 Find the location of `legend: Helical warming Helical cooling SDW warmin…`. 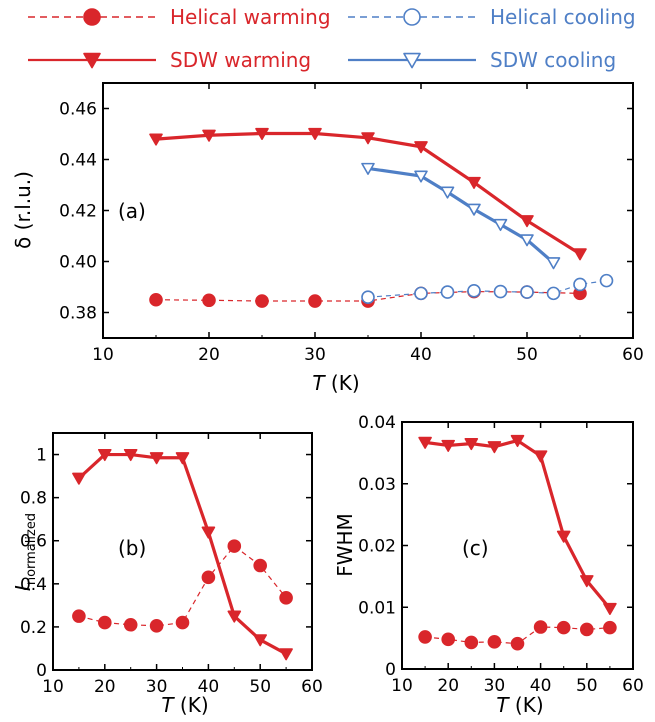

legend: Helical warming Helical cooling SDW warmin… is located at coordinates (332, 38).